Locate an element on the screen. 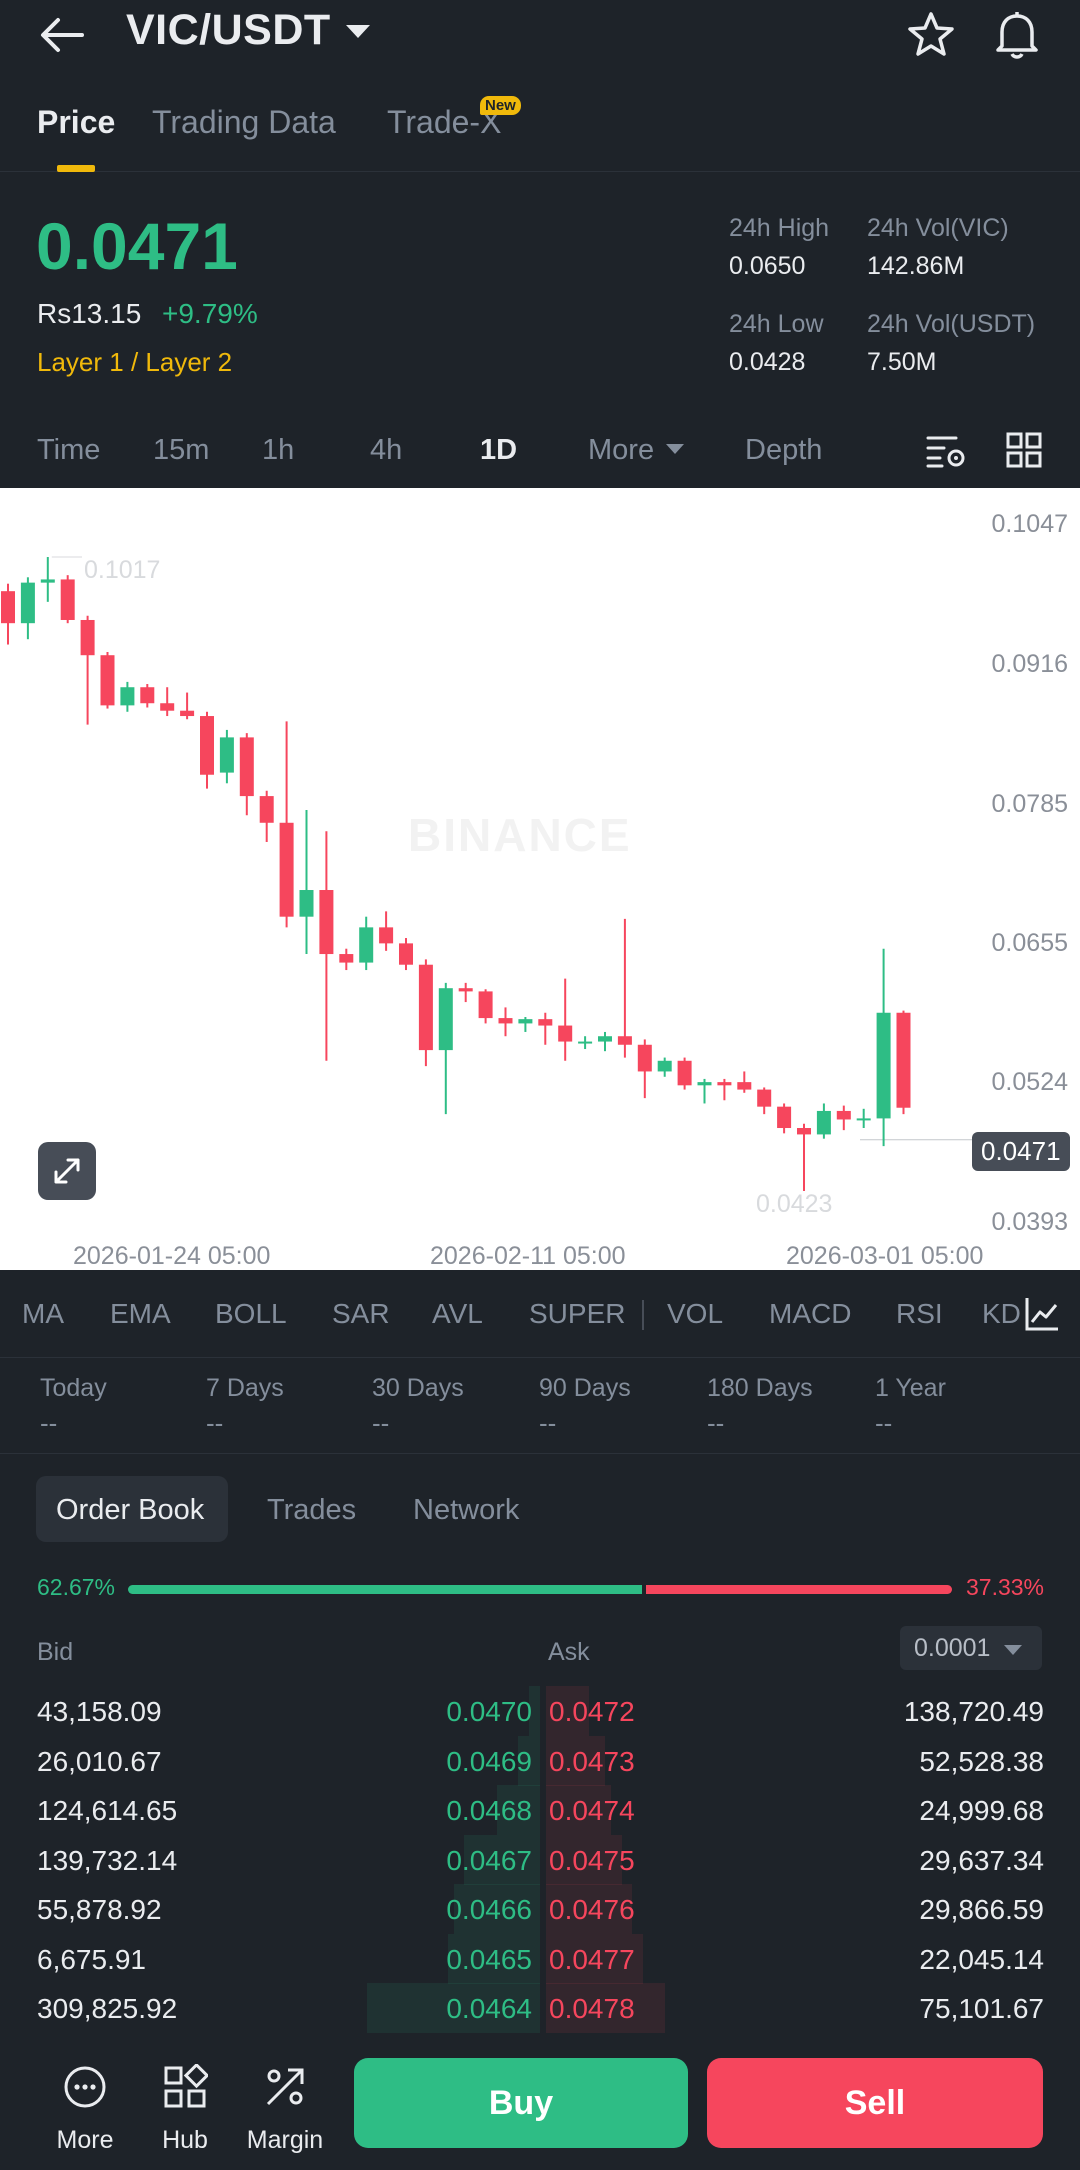  tab-order-book: Order Book is located at coordinates (130, 1510).